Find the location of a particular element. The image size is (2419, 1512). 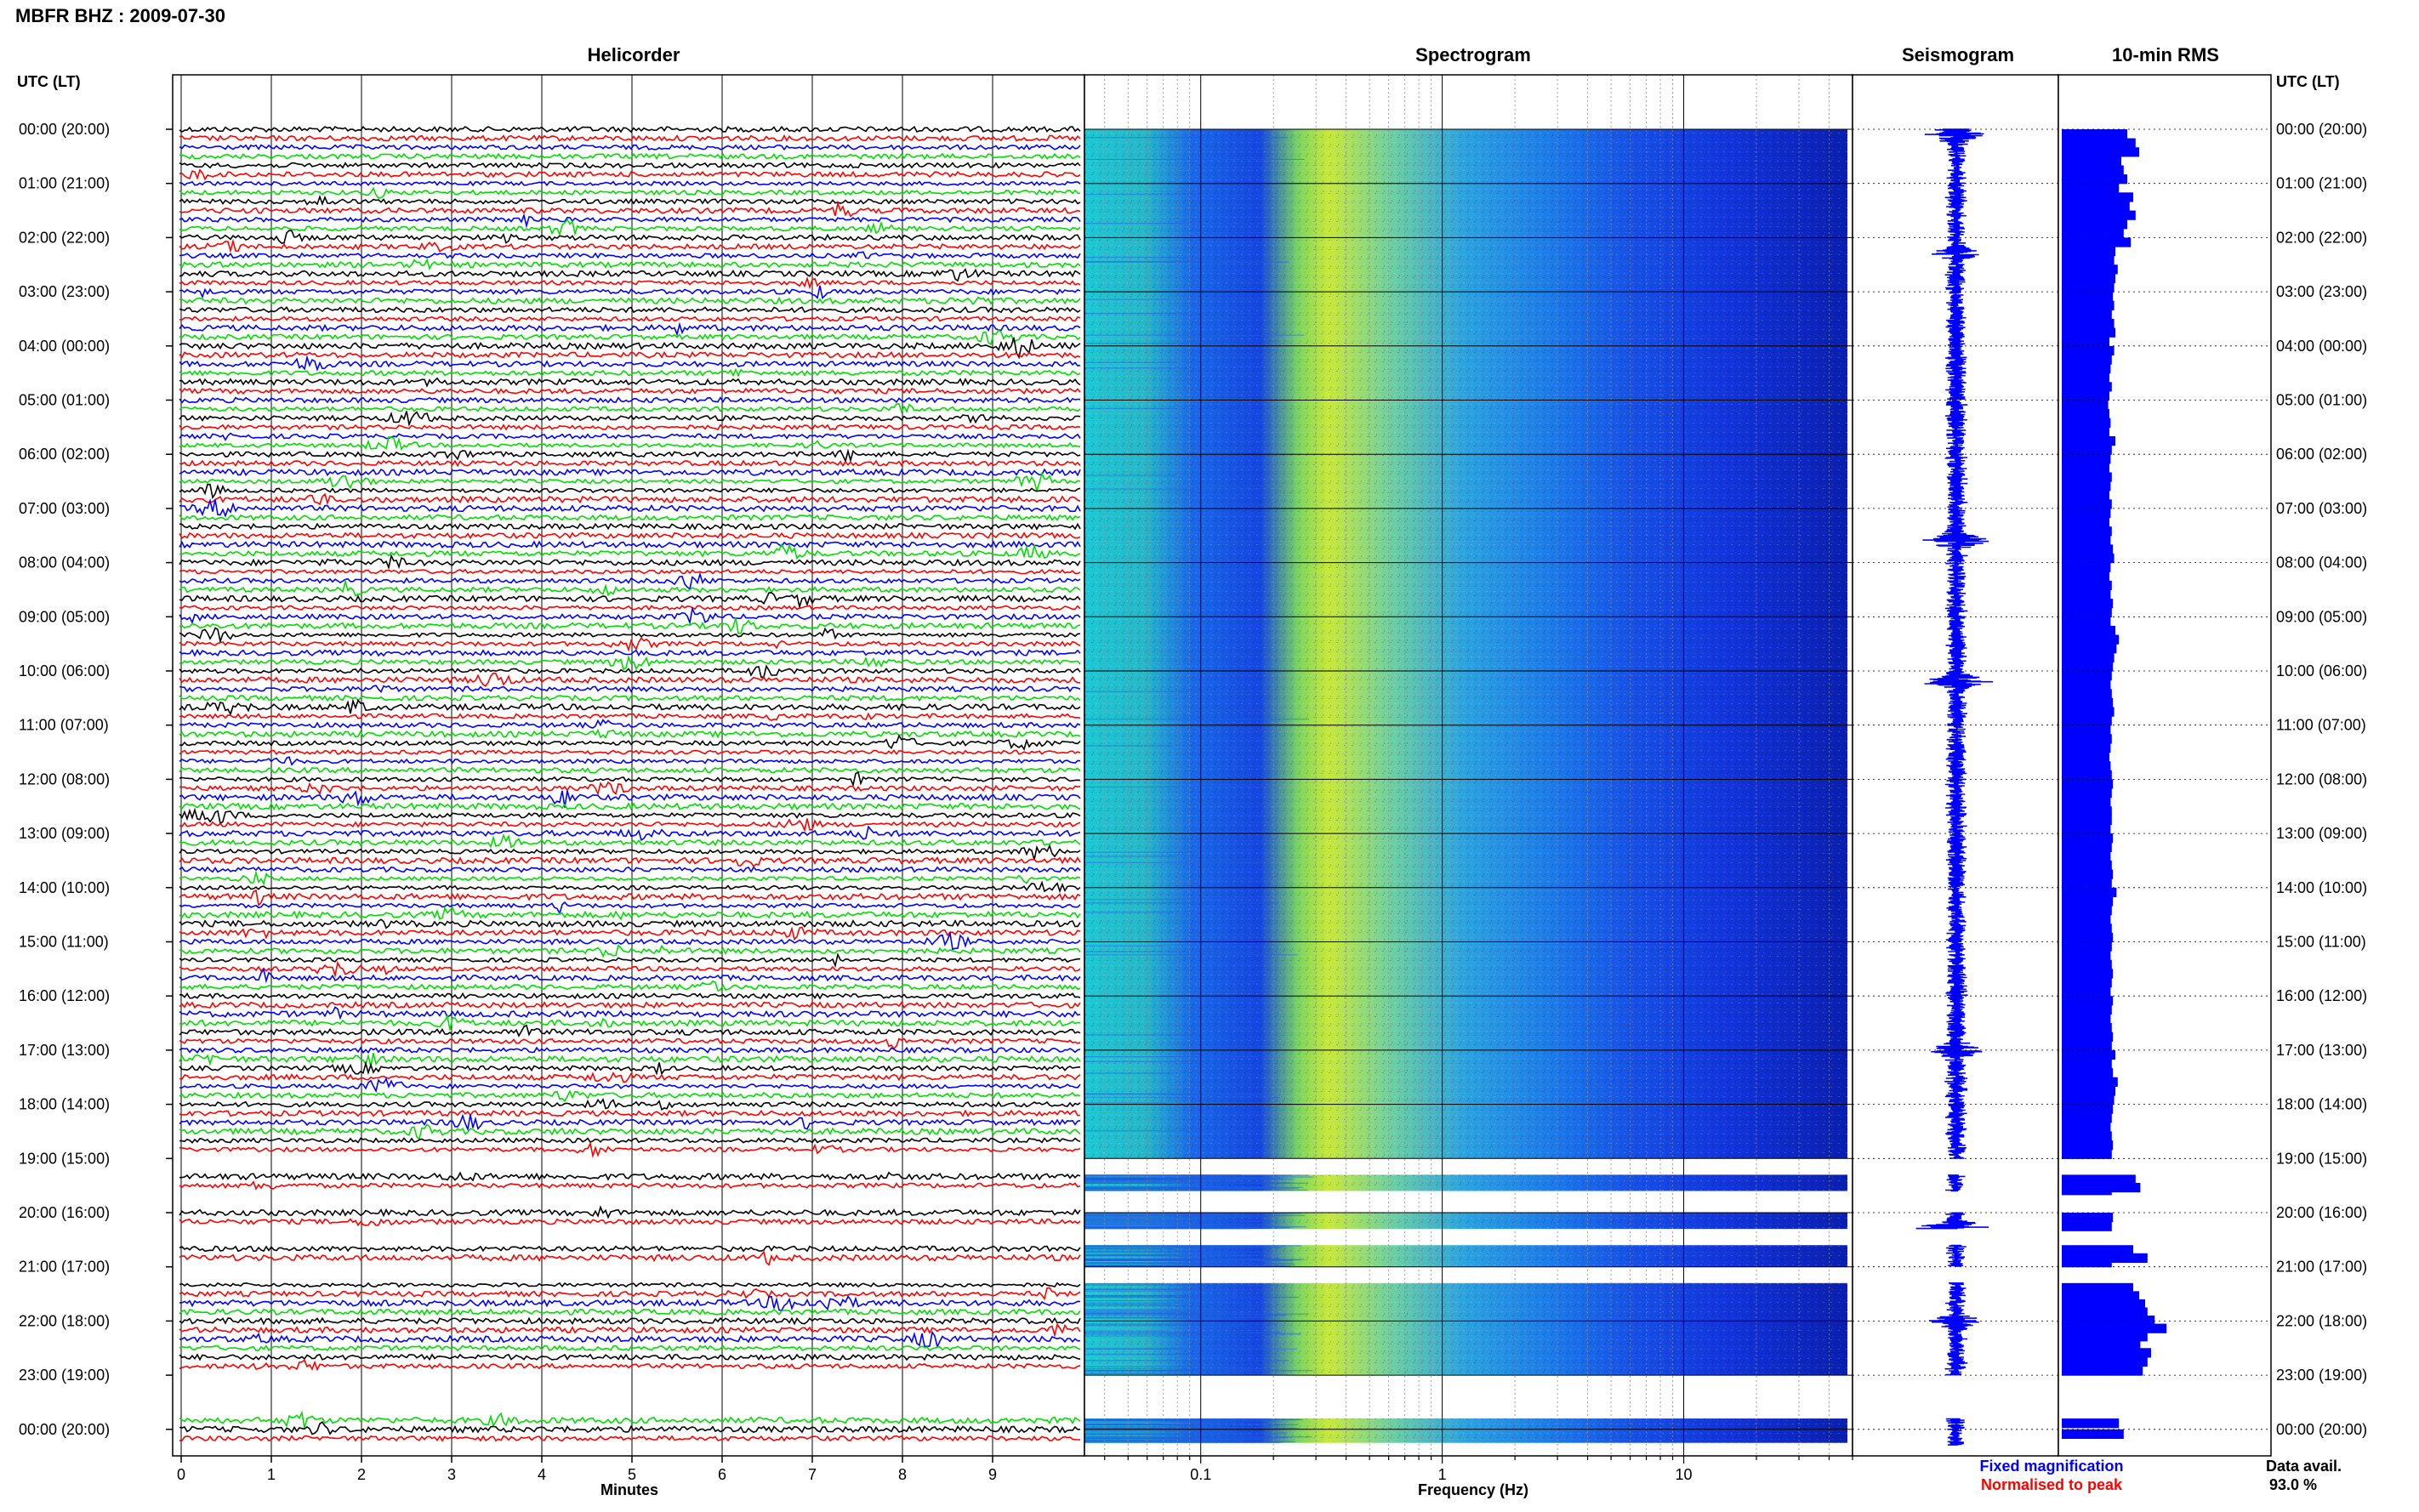

time-label-left: 03:00 (23:00) is located at coordinates (64, 291).